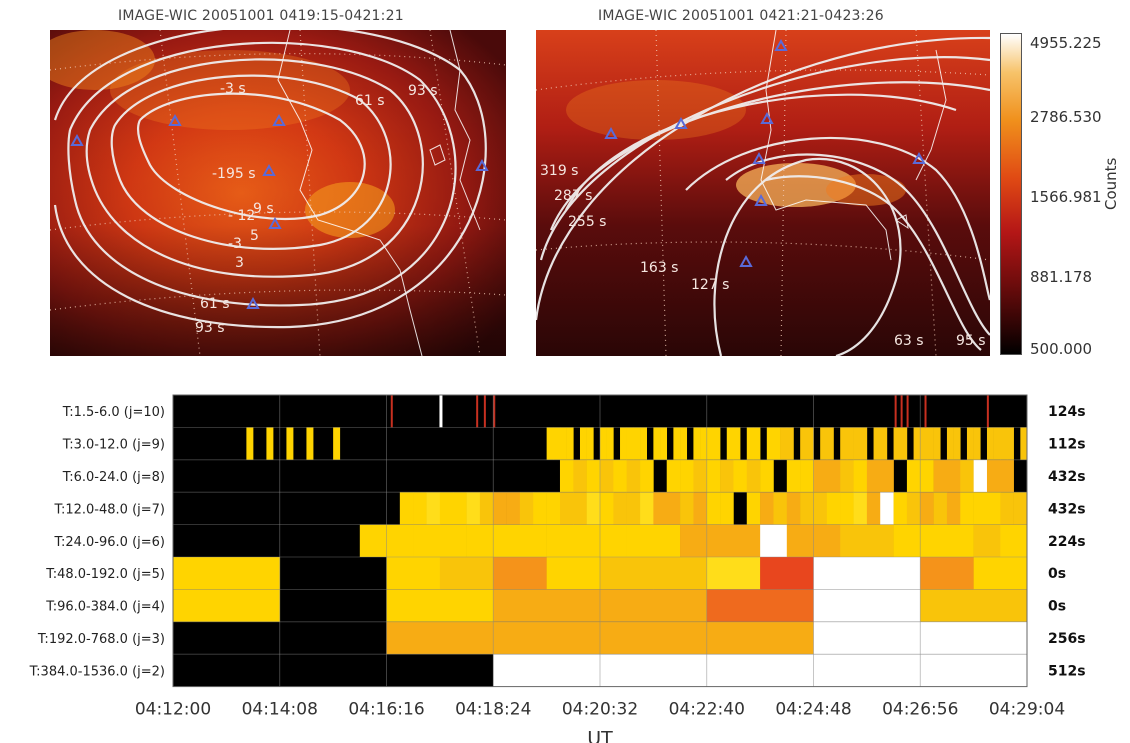  What do you see at coordinates (920, 710) in the screenshot?
I see `x-tick-label: 04:26:56` at bounding box center [920, 710].